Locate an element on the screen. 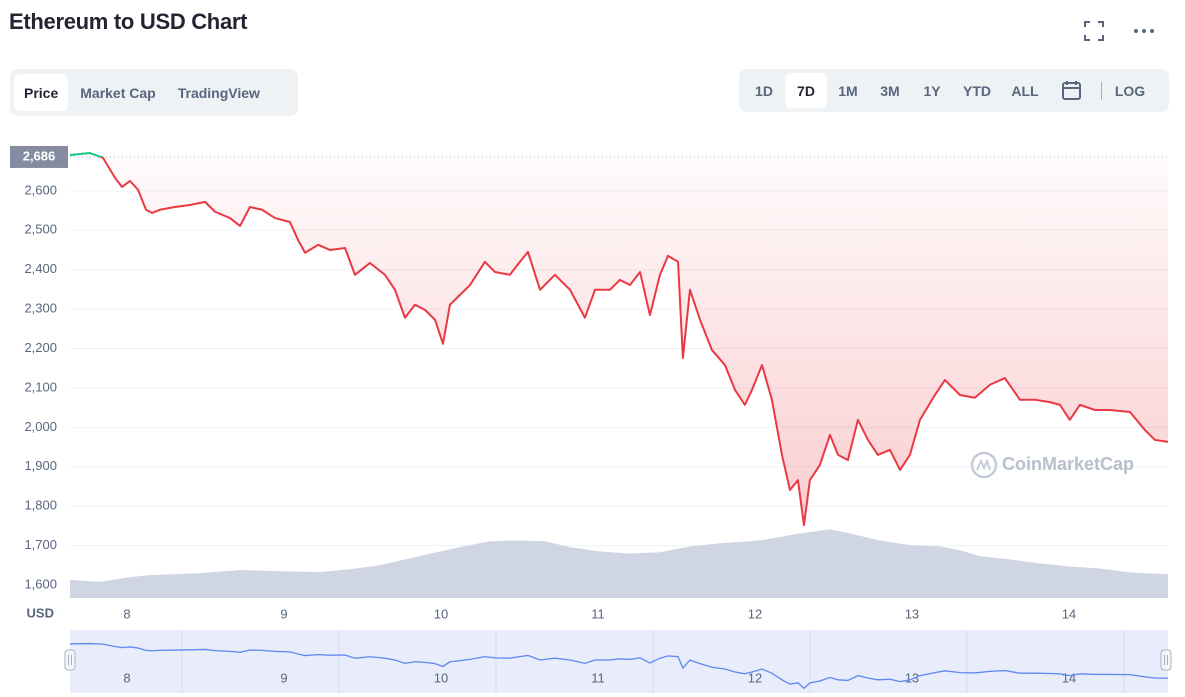 The width and height of the screenshot is (1185, 697). navigator-bg is located at coordinates (619, 661).